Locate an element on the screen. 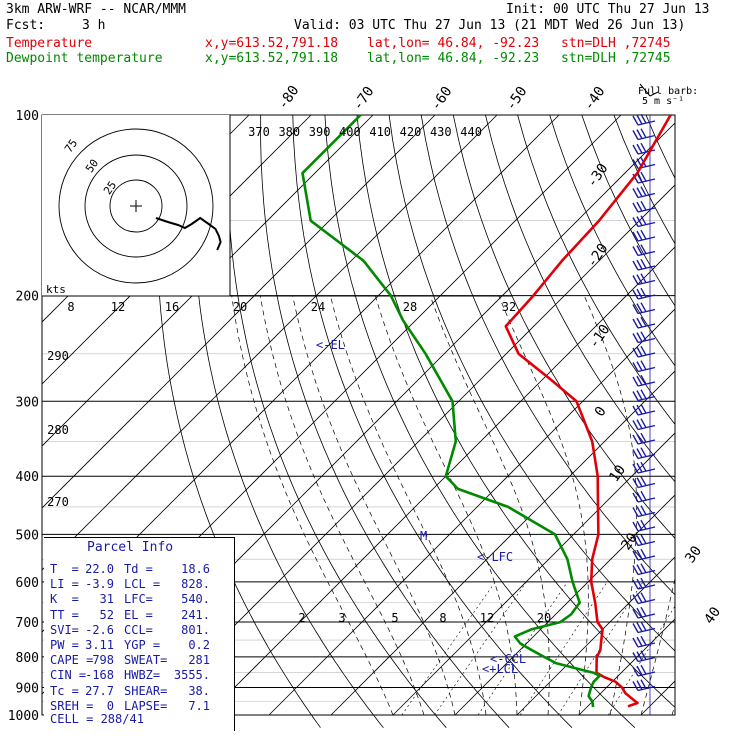  parcel-row-label: YGP = is located at coordinates (142, 645).